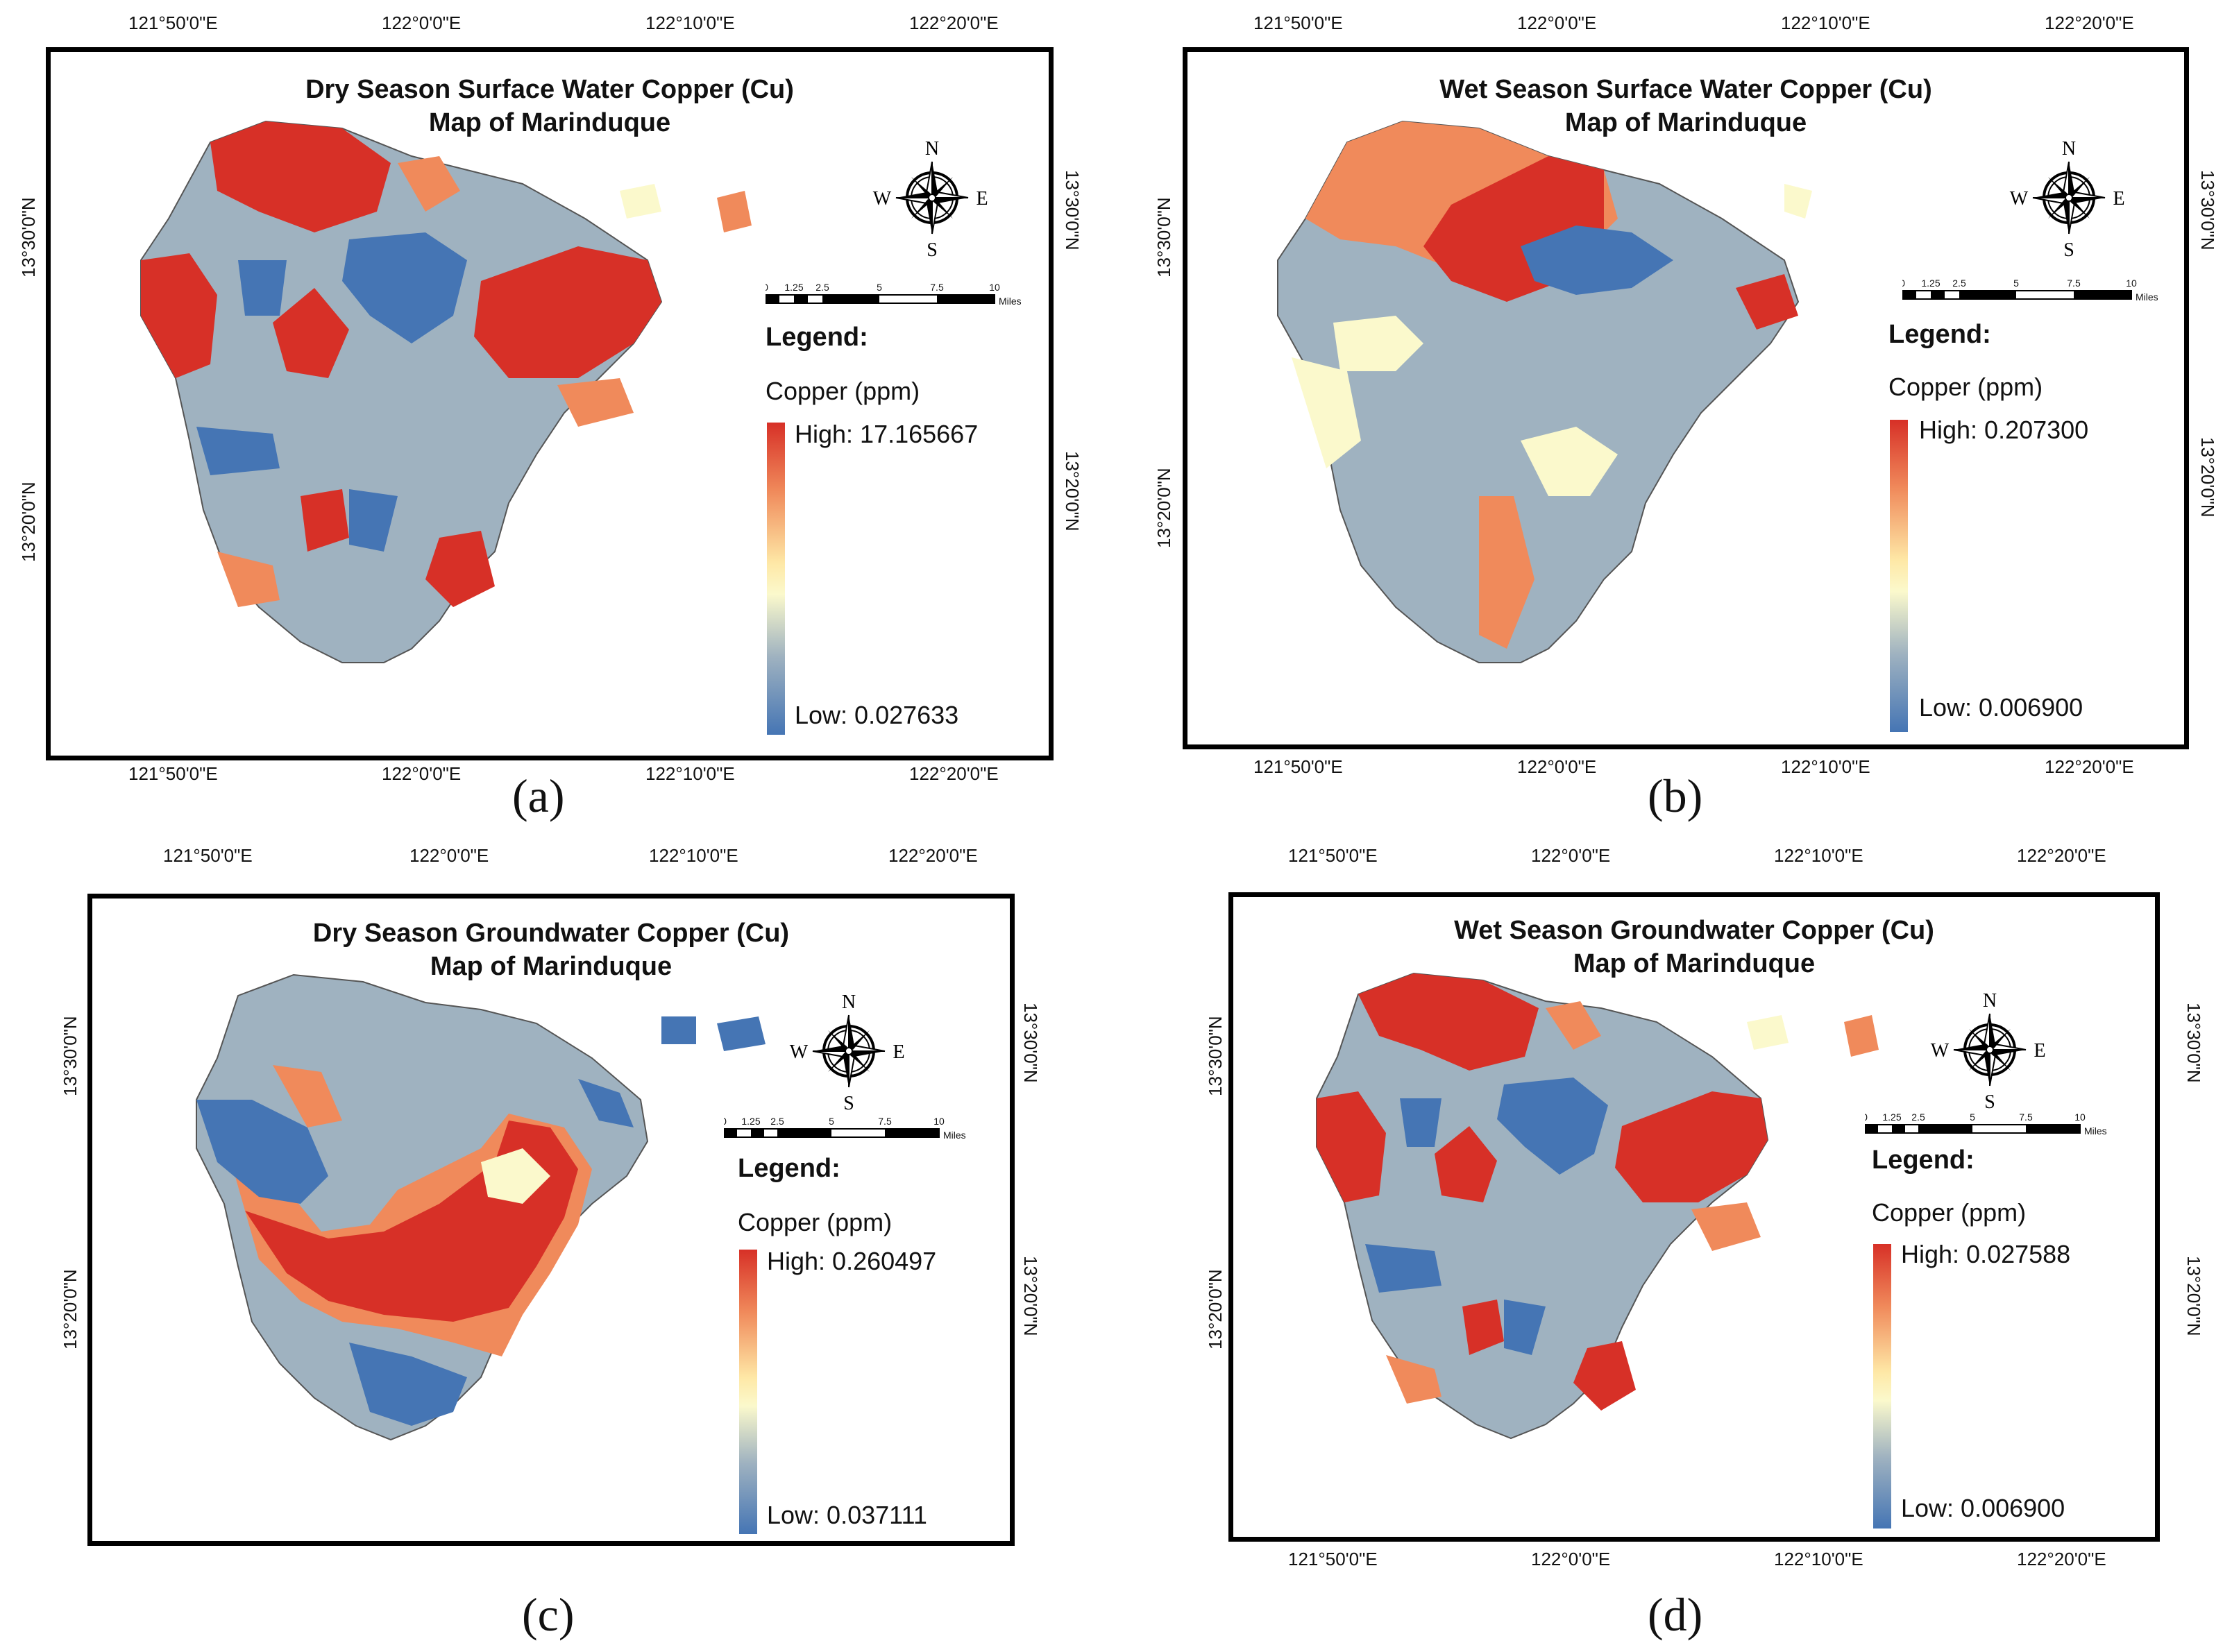  Describe the element at coordinates (548, 1614) in the screenshot. I see `panel-caption: (c)` at that location.